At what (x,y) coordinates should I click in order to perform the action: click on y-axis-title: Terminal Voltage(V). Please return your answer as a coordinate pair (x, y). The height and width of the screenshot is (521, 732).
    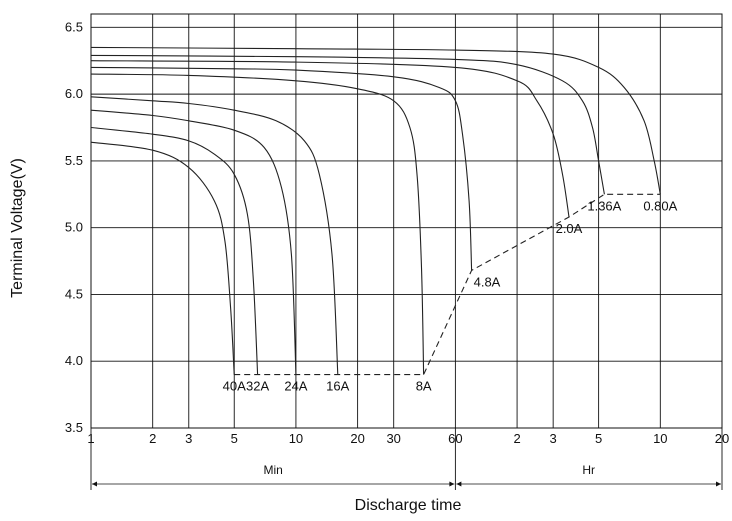
    Looking at the image, I should click on (17, 228).